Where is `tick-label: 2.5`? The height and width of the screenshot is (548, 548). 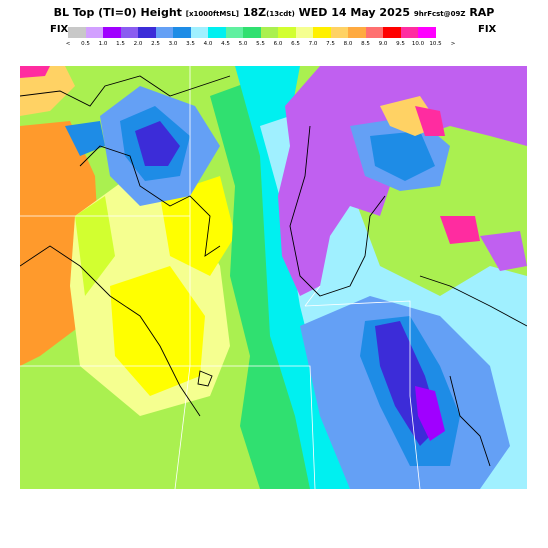
tick-label: 2.5 is located at coordinates (155, 44).